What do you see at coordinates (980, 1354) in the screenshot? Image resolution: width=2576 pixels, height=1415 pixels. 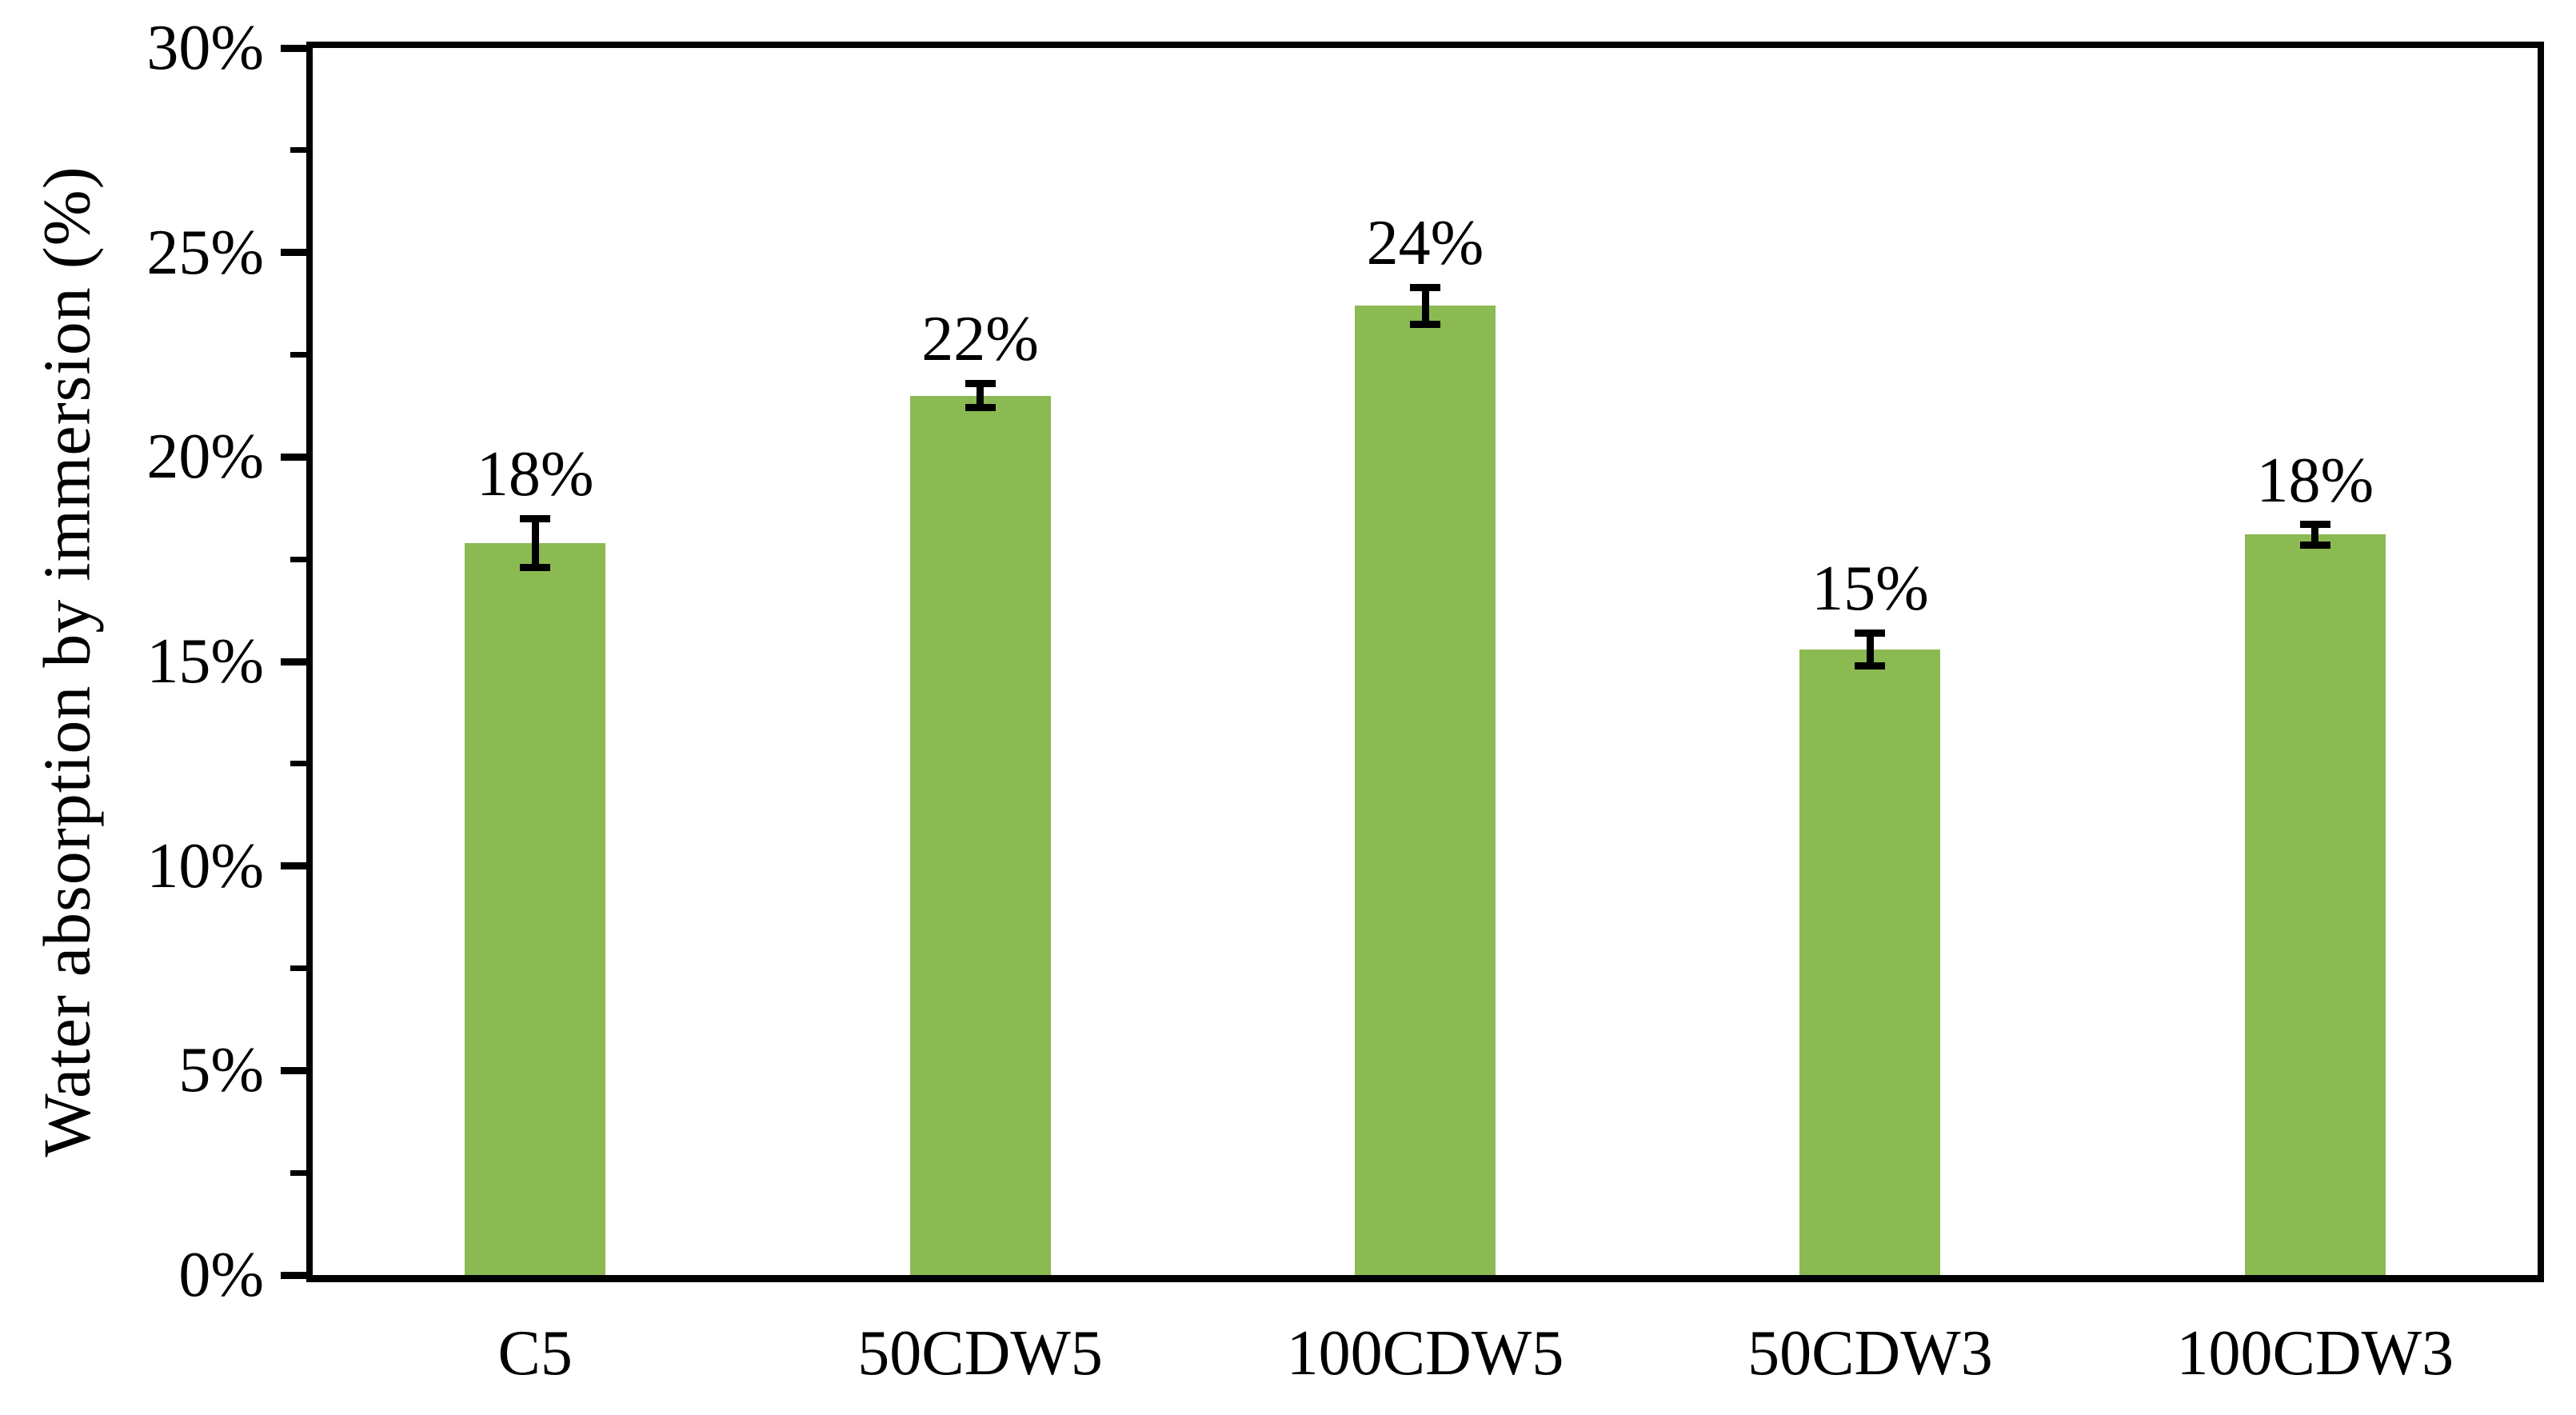 I see `x-axis-category-label: 50CDW5` at bounding box center [980, 1354].